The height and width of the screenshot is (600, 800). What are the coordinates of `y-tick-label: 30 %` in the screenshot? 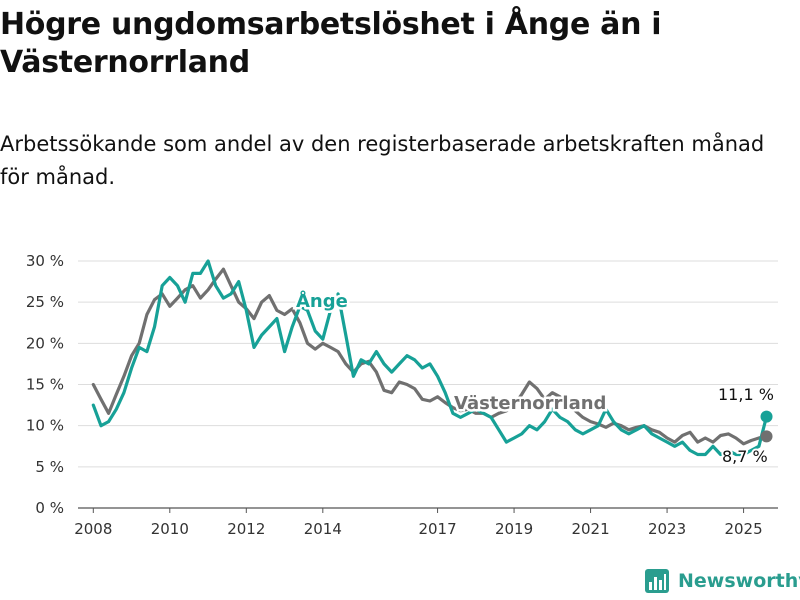 It's located at (45, 261).